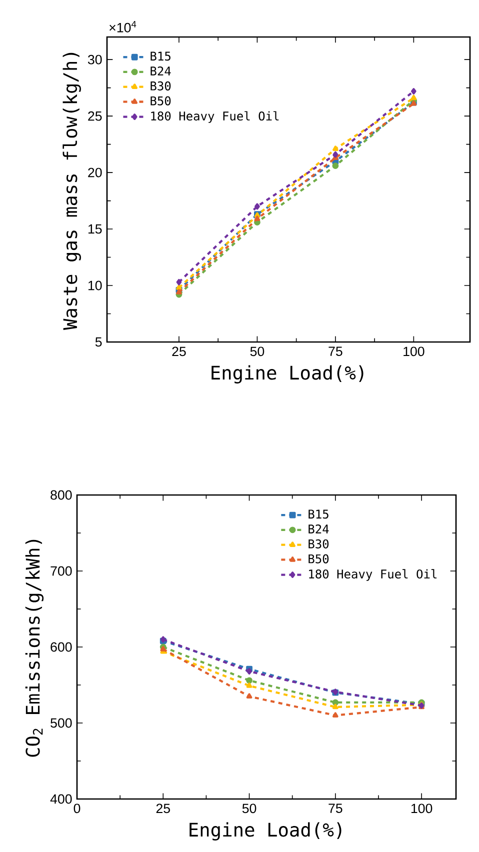 The width and height of the screenshot is (479, 852). Describe the element at coordinates (61, 647) in the screenshot. I see `y-tick-label: 600` at that location.